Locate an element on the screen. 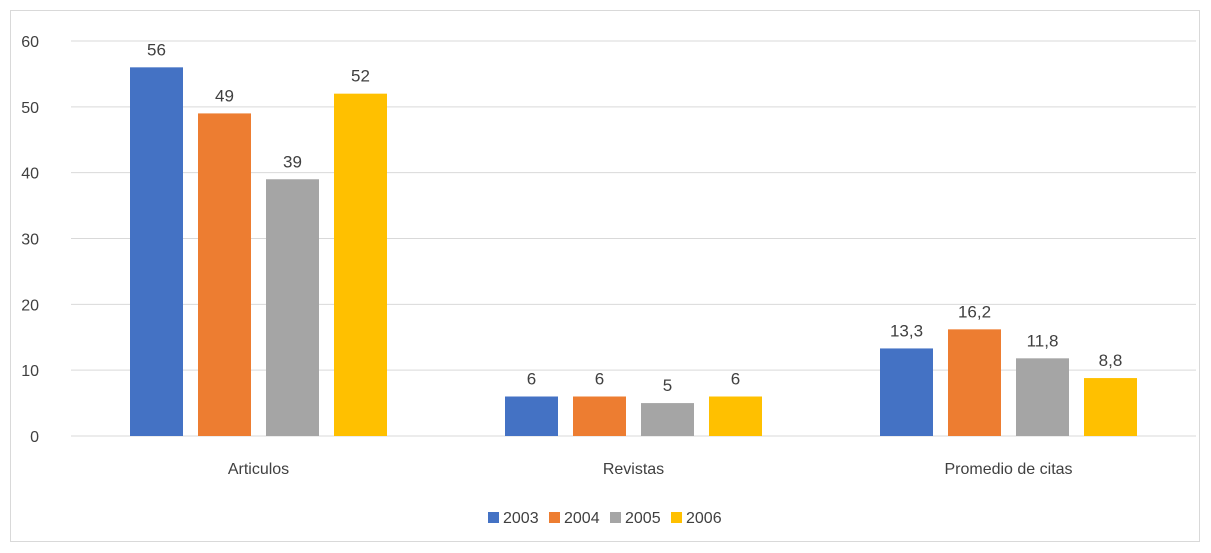 This screenshot has width=1211, height=553. x-category-label: Revistas is located at coordinates (633, 469).